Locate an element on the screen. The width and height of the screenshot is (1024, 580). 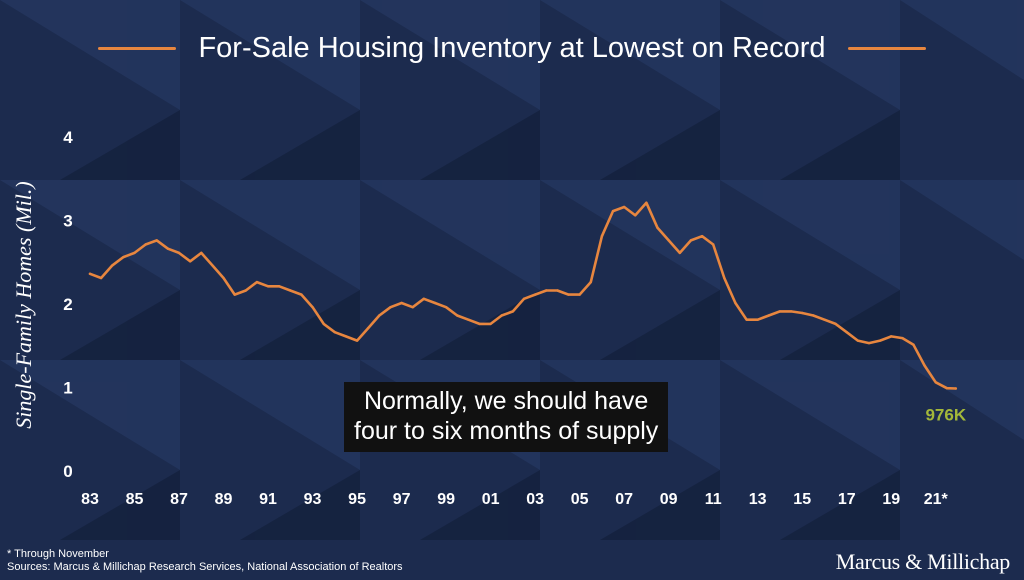
x-tick-label: 15 is located at coordinates (802, 499).